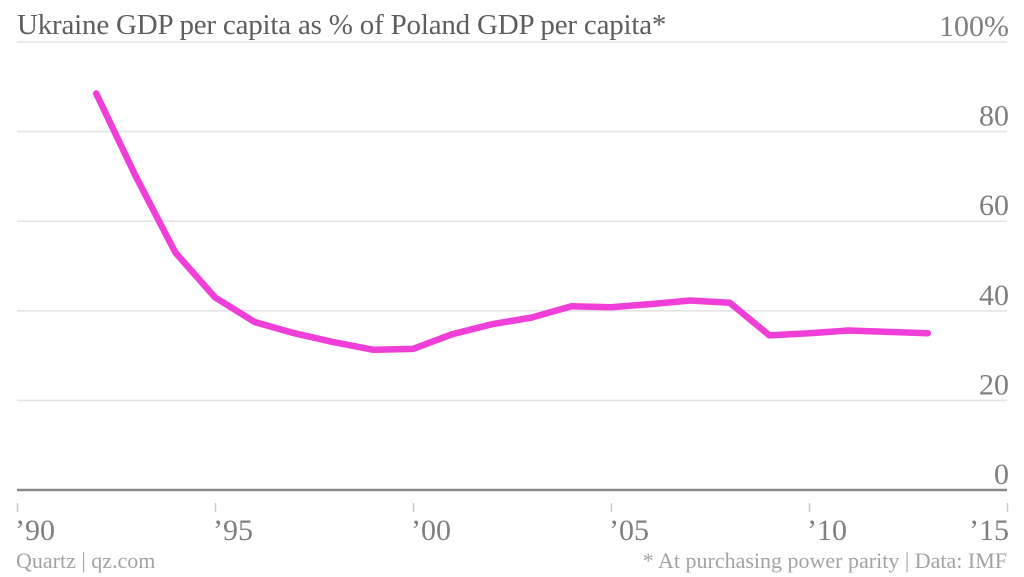  I want to click on y-tick-label-100: 100%, so click(974, 26).